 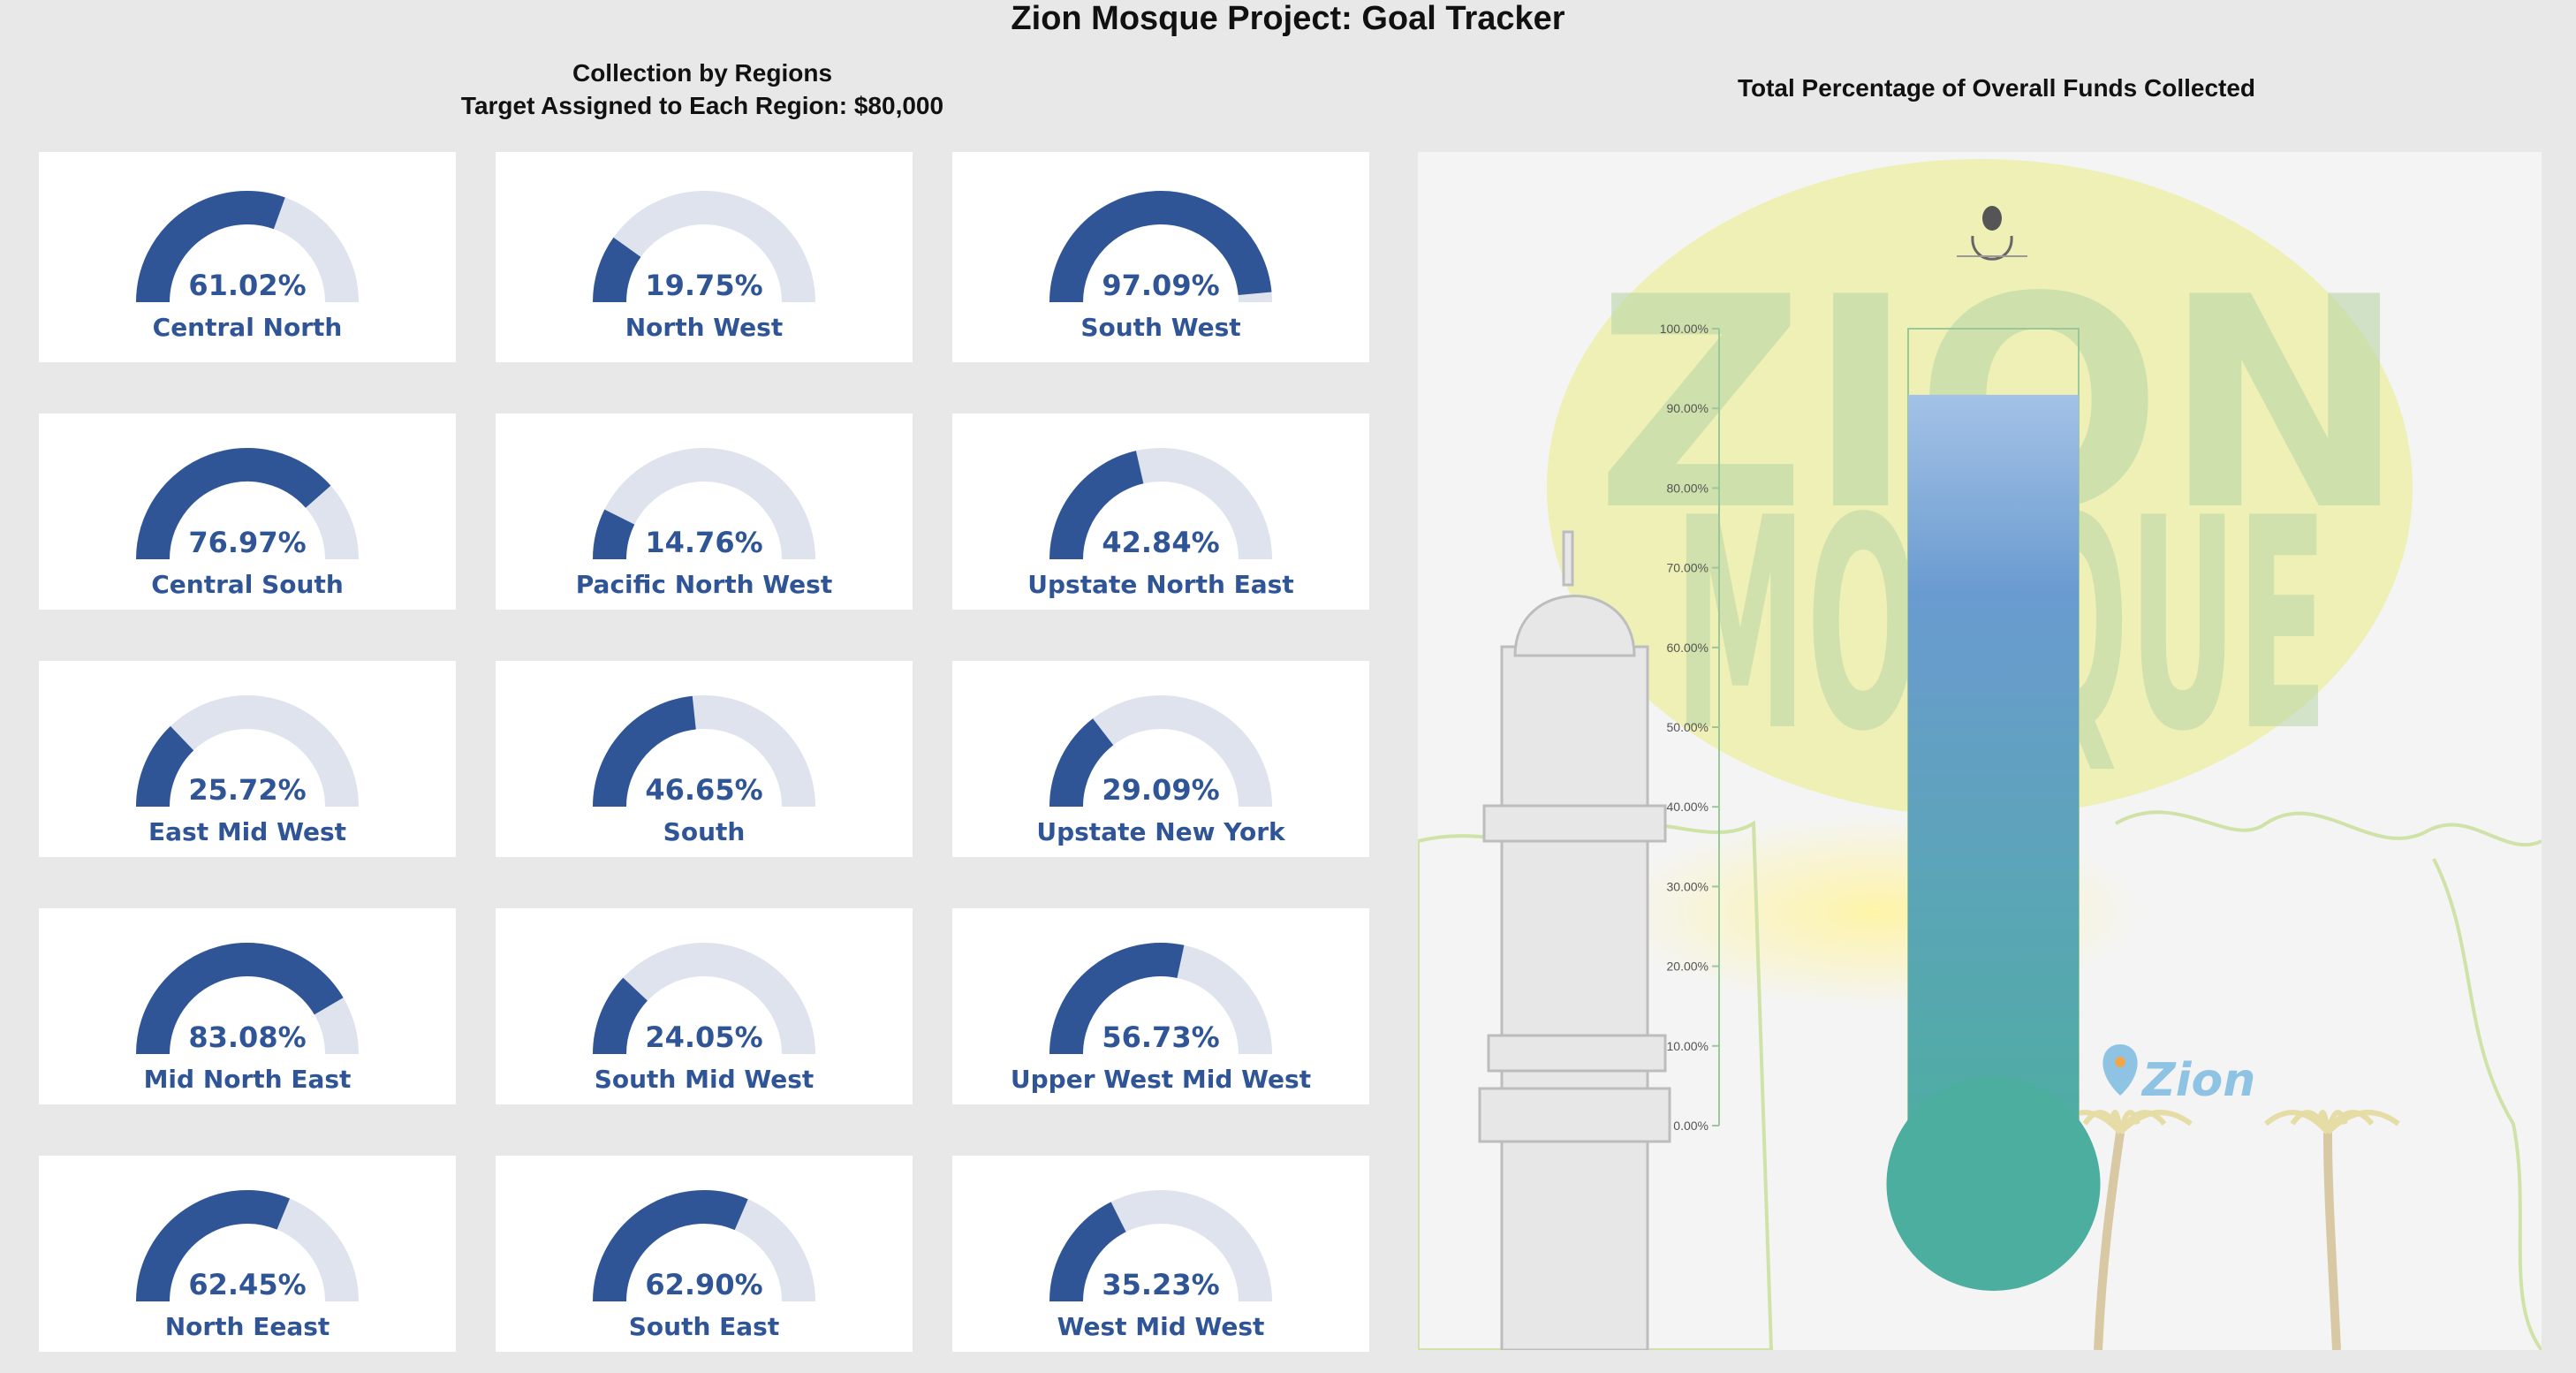 I want to click on gauge: 29.09% Upstate New York, so click(x=1161, y=771).